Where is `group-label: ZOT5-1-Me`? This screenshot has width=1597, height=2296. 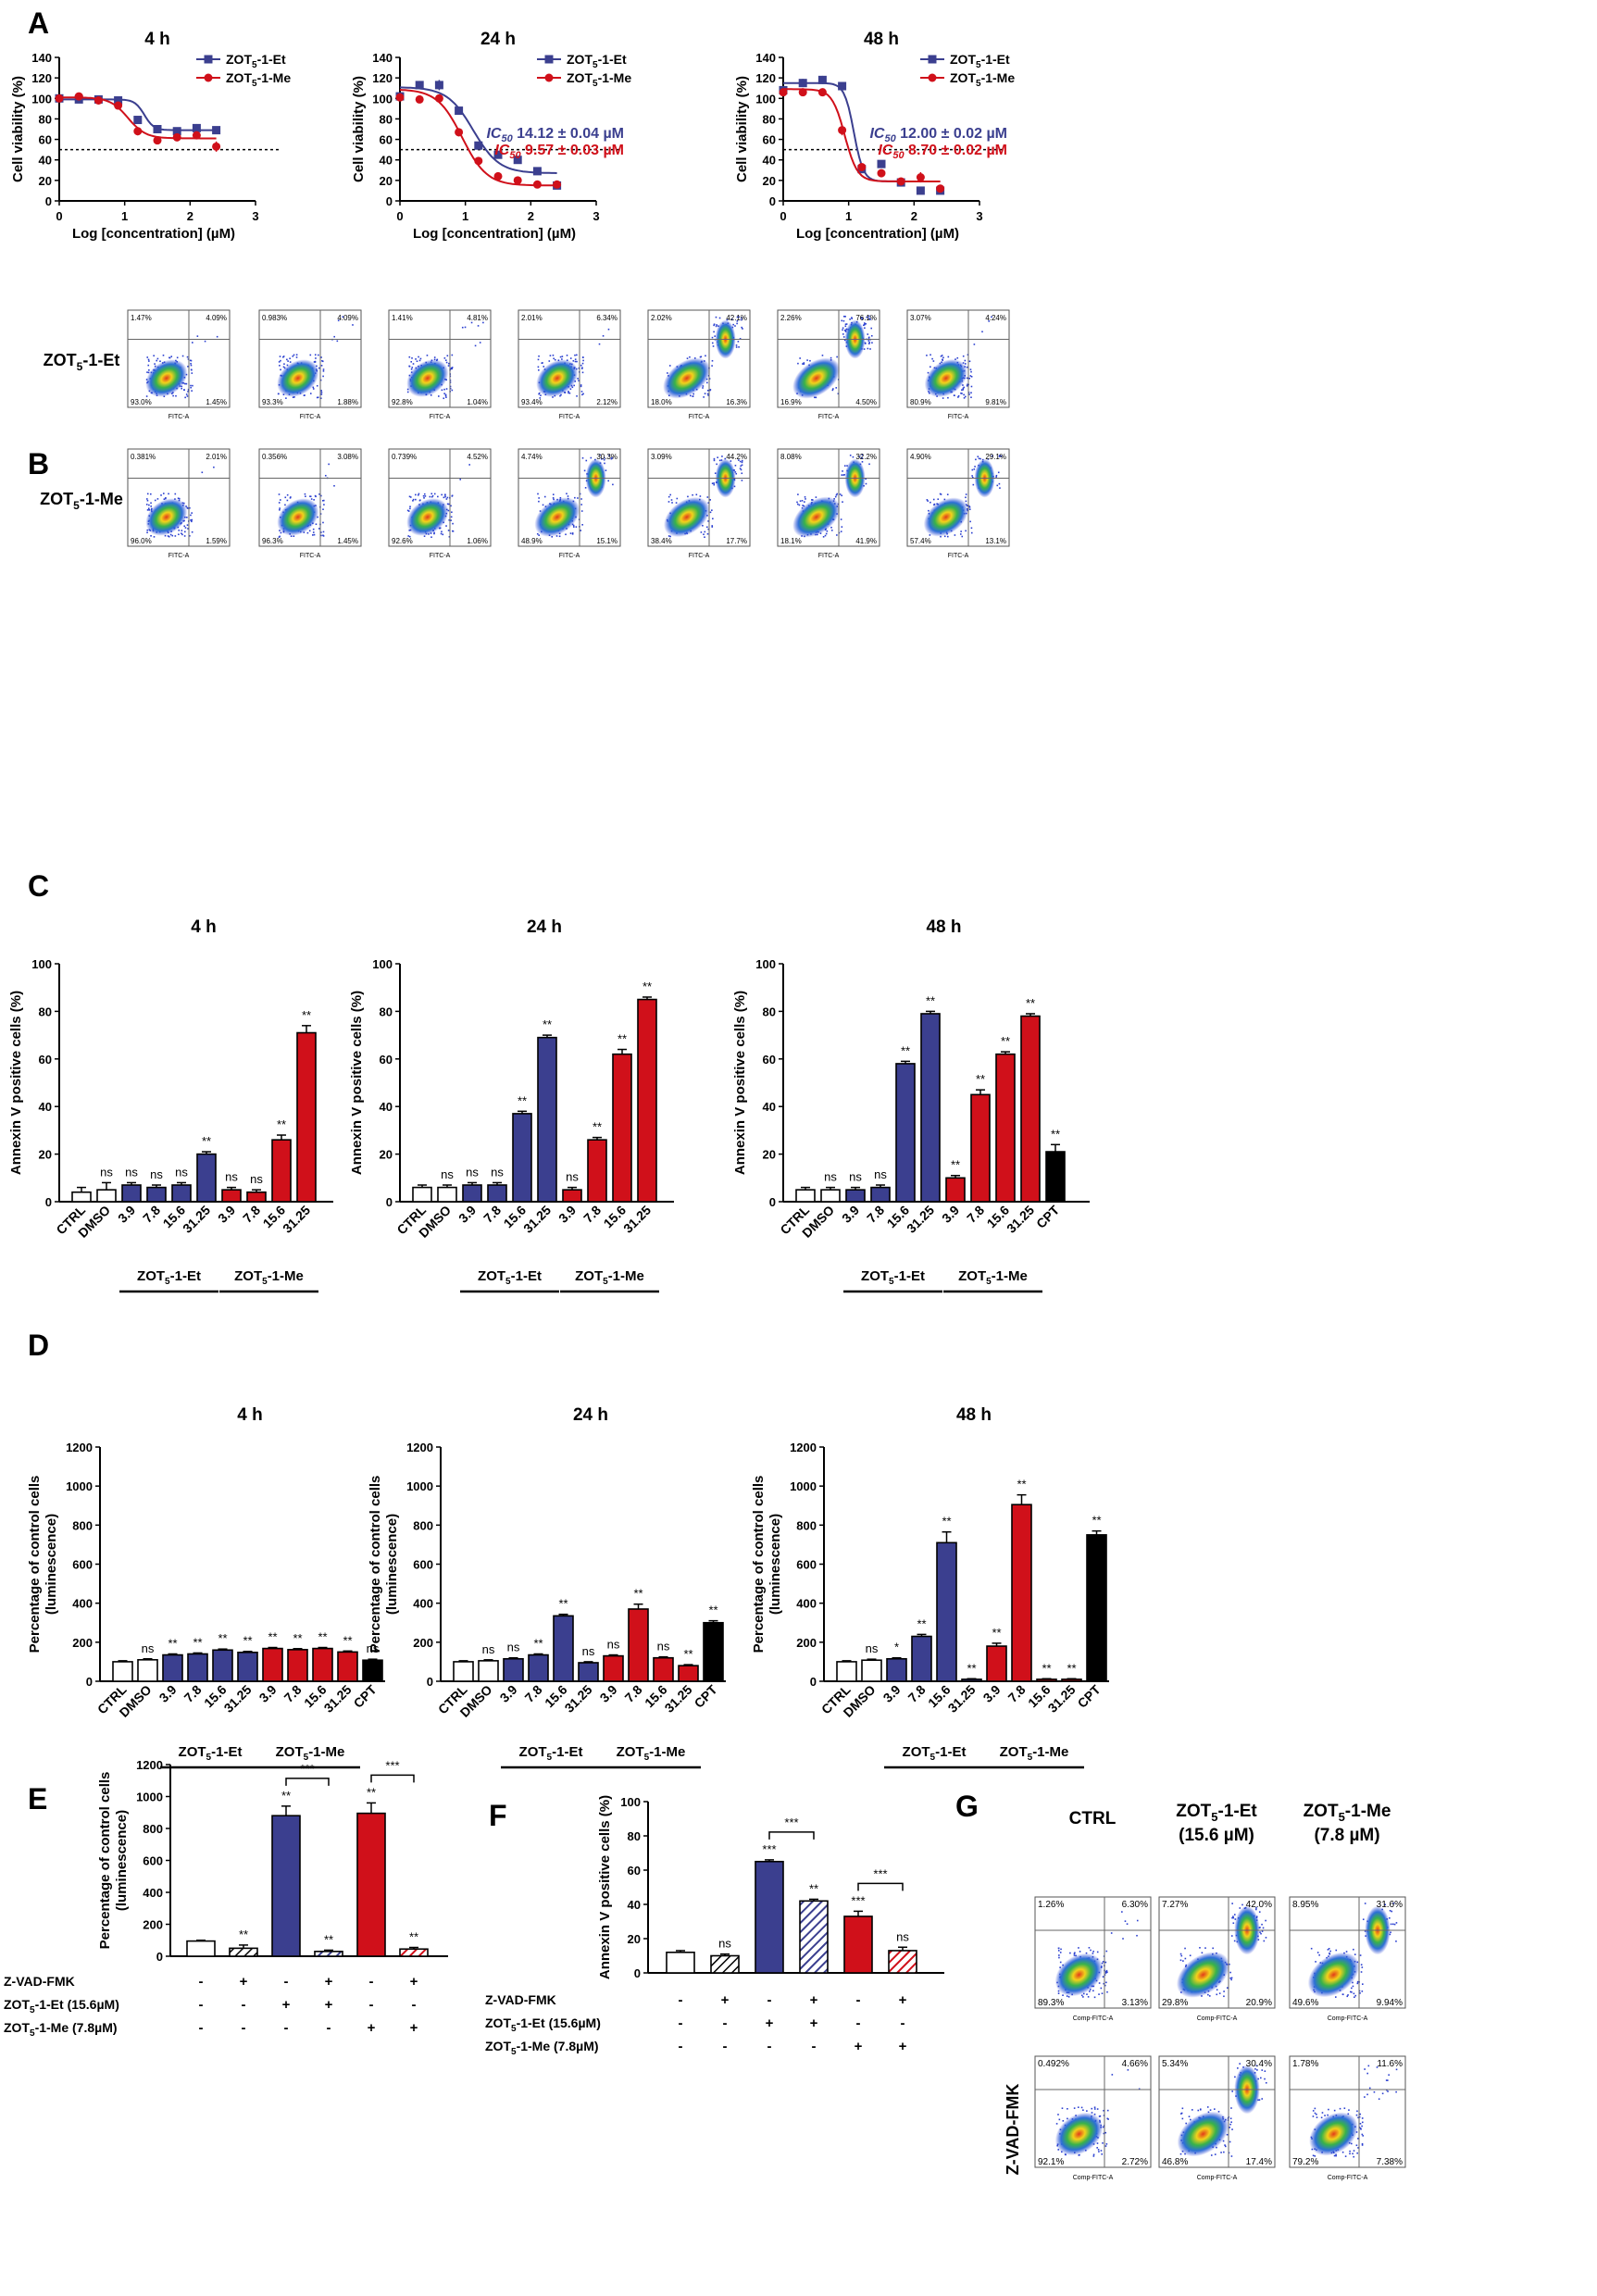 group-label: ZOT5-1-Me is located at coordinates (651, 1753).